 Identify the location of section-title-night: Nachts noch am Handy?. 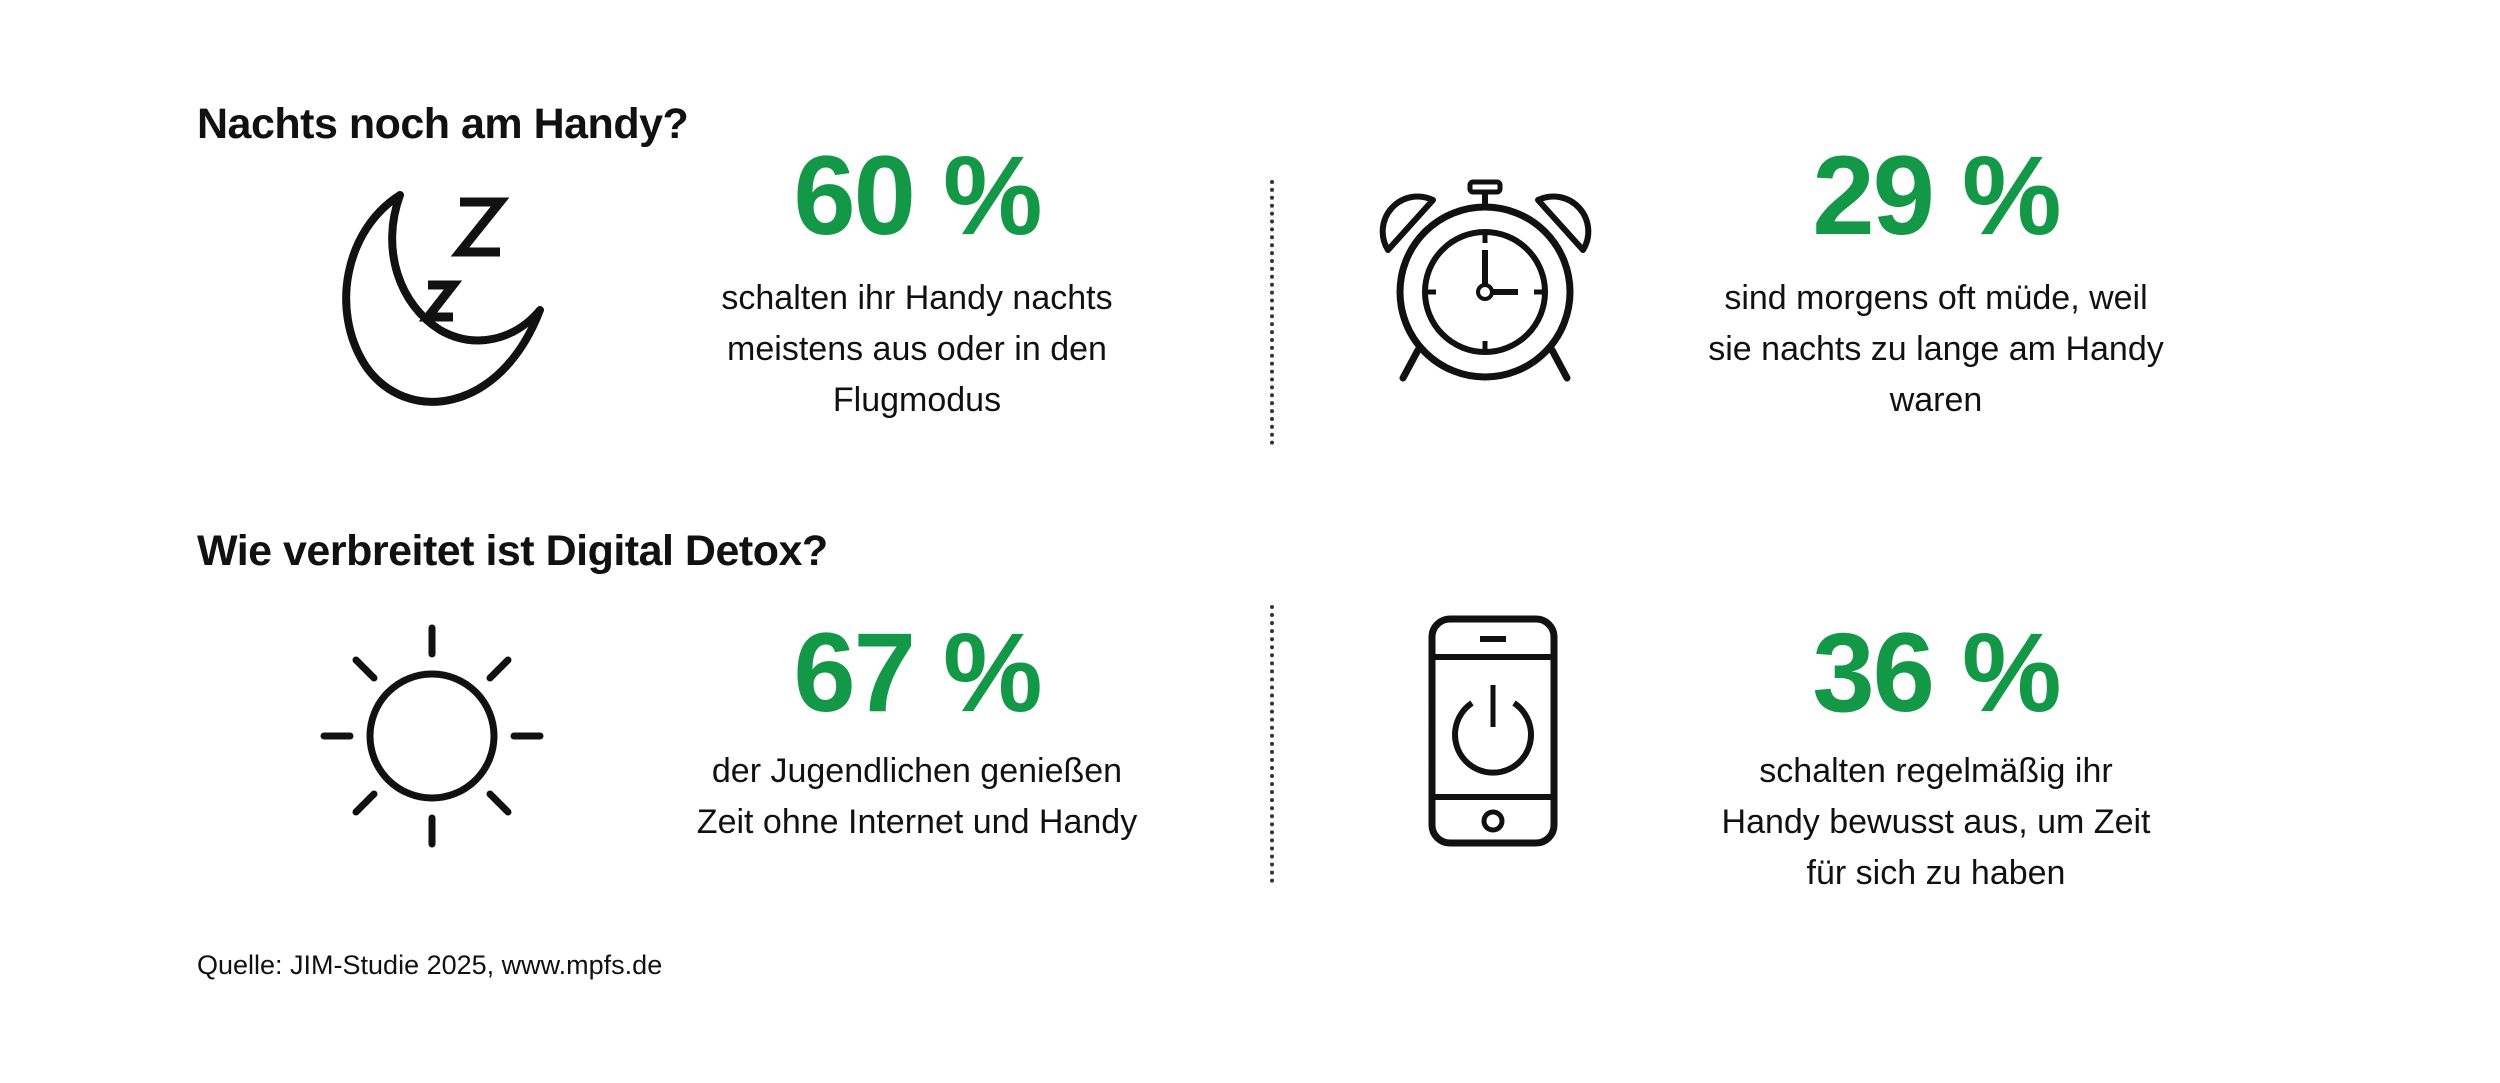
(443, 124).